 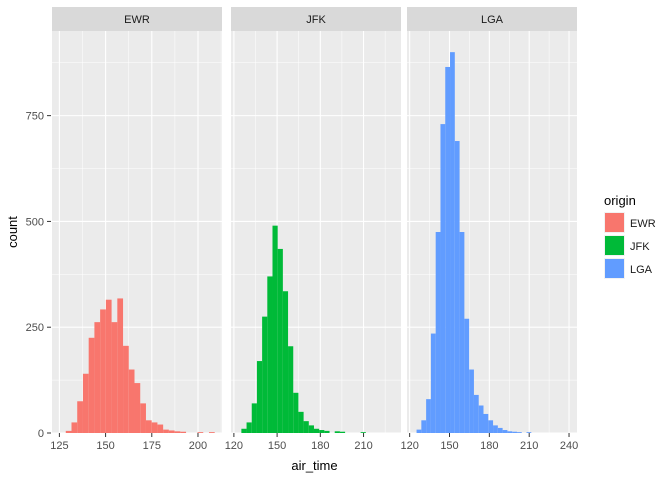 I want to click on x-tick-label: 125, so click(x=59, y=446).